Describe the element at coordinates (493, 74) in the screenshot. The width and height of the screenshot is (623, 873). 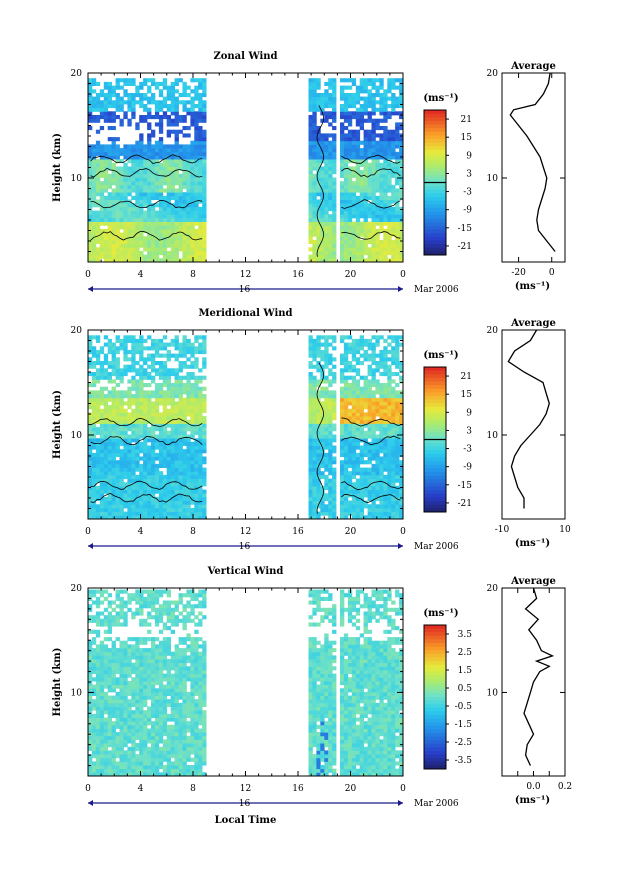
I see `profile-y-tick-label: 20` at that location.